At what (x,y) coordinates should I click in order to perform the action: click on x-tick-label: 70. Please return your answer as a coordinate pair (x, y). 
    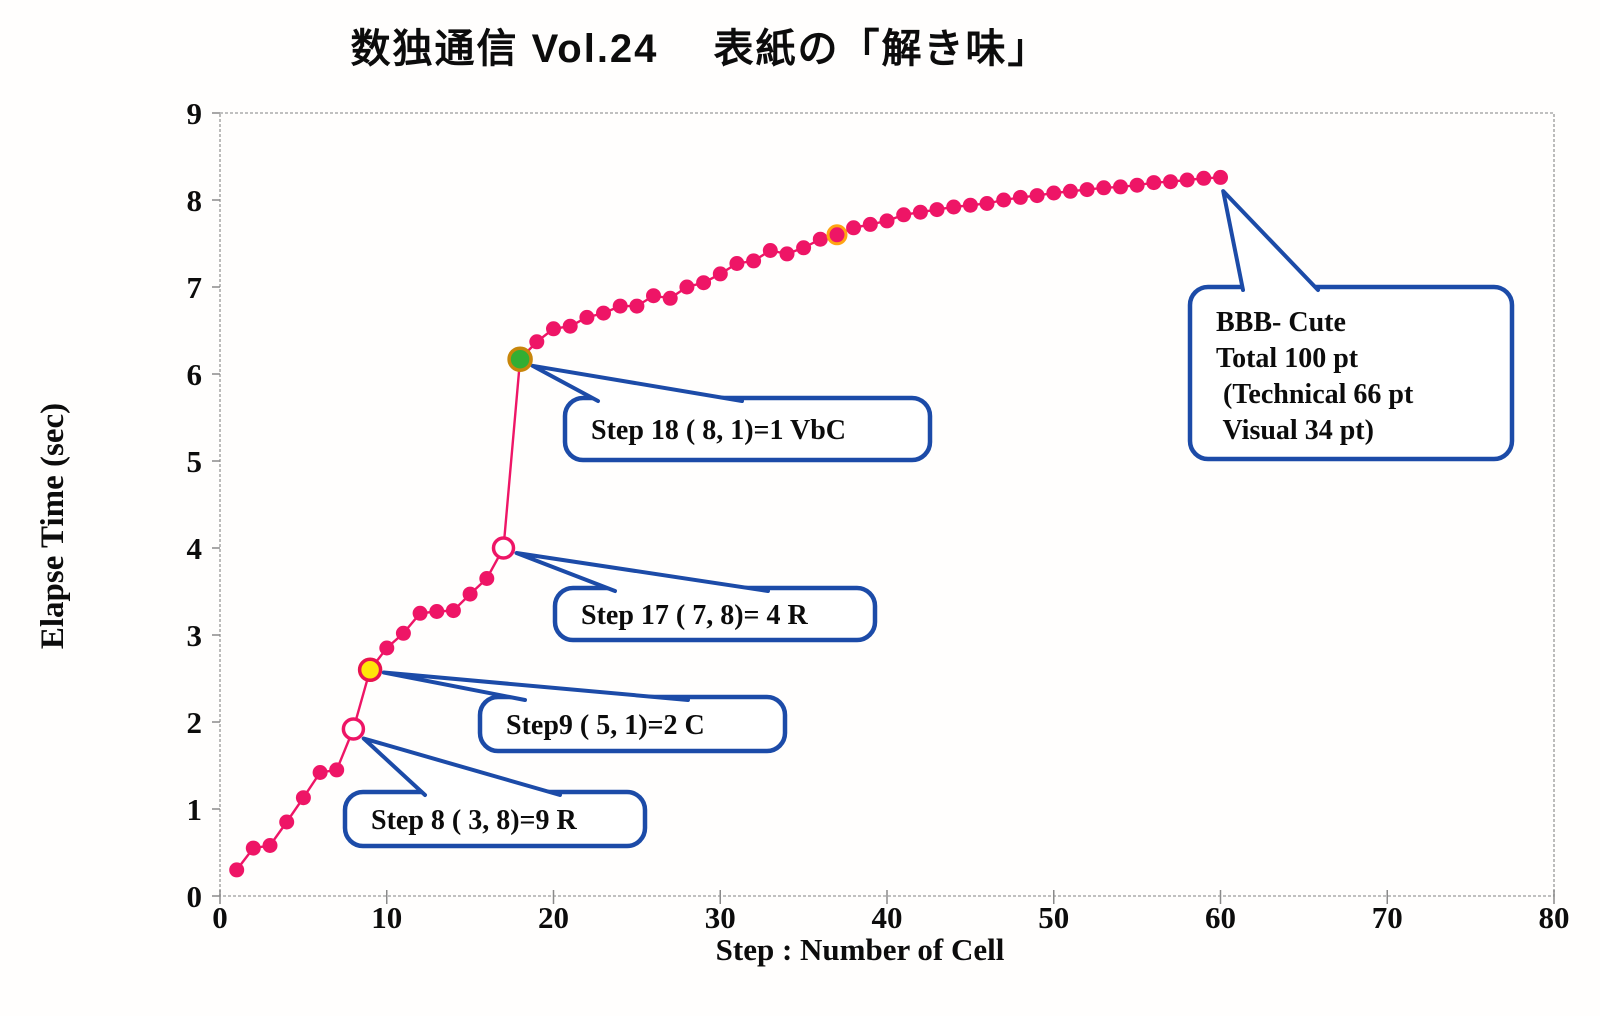
    Looking at the image, I should click on (1387, 917).